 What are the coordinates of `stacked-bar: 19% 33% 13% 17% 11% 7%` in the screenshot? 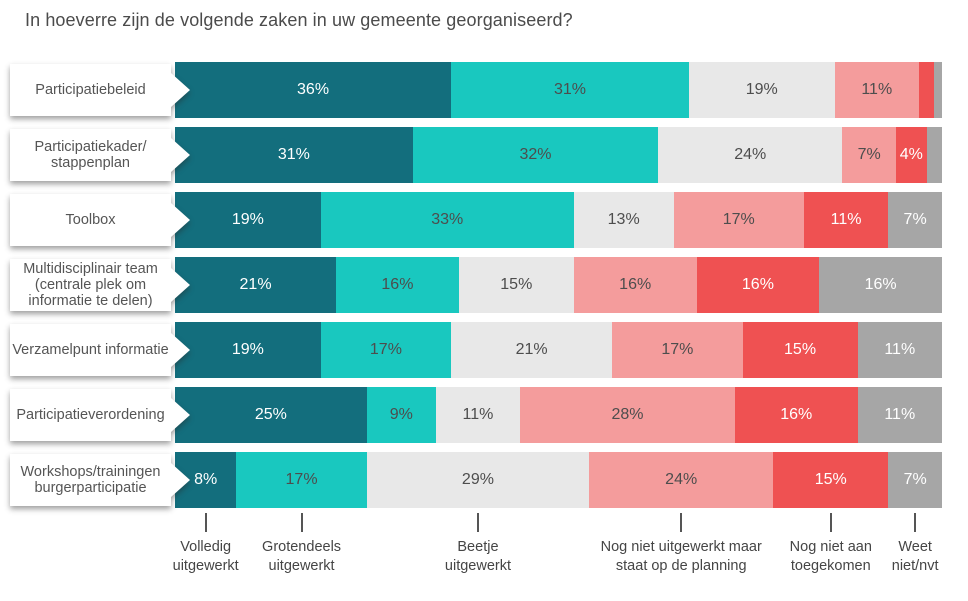 It's located at (558, 220).